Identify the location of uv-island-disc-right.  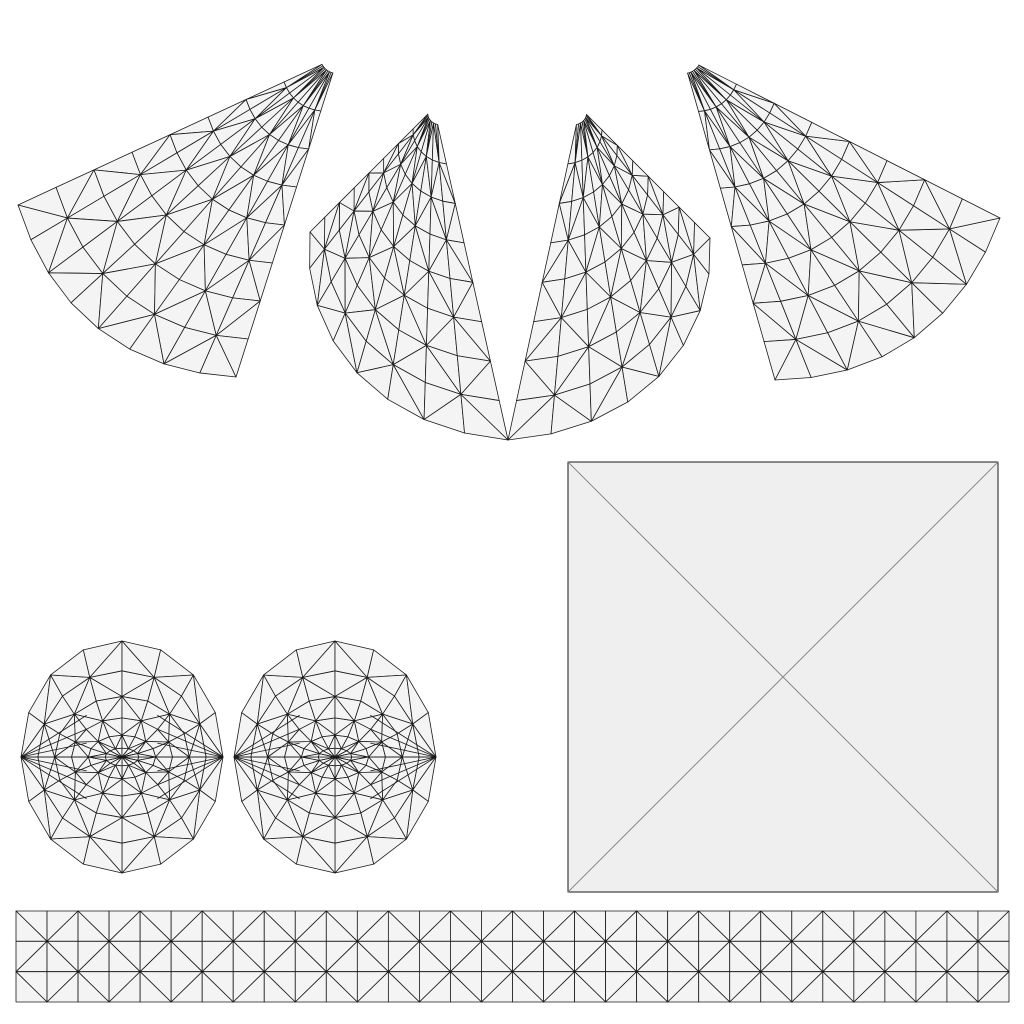
(335, 757).